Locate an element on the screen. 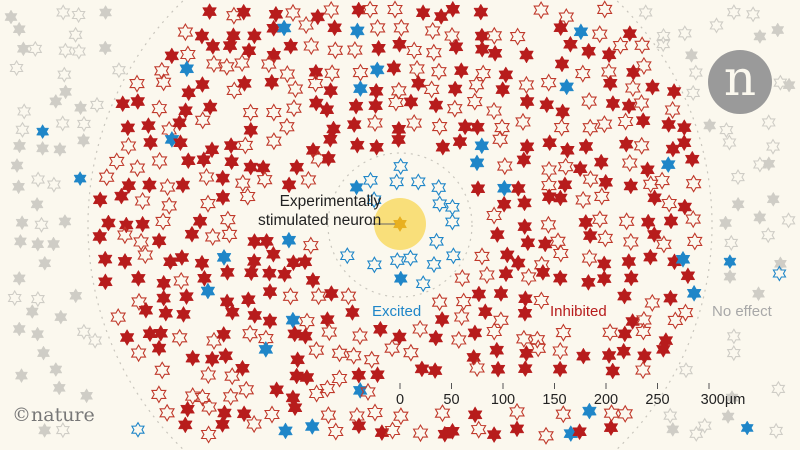 This screenshot has width=800, height=450. no-effect-label: No effect is located at coordinates (742, 311).